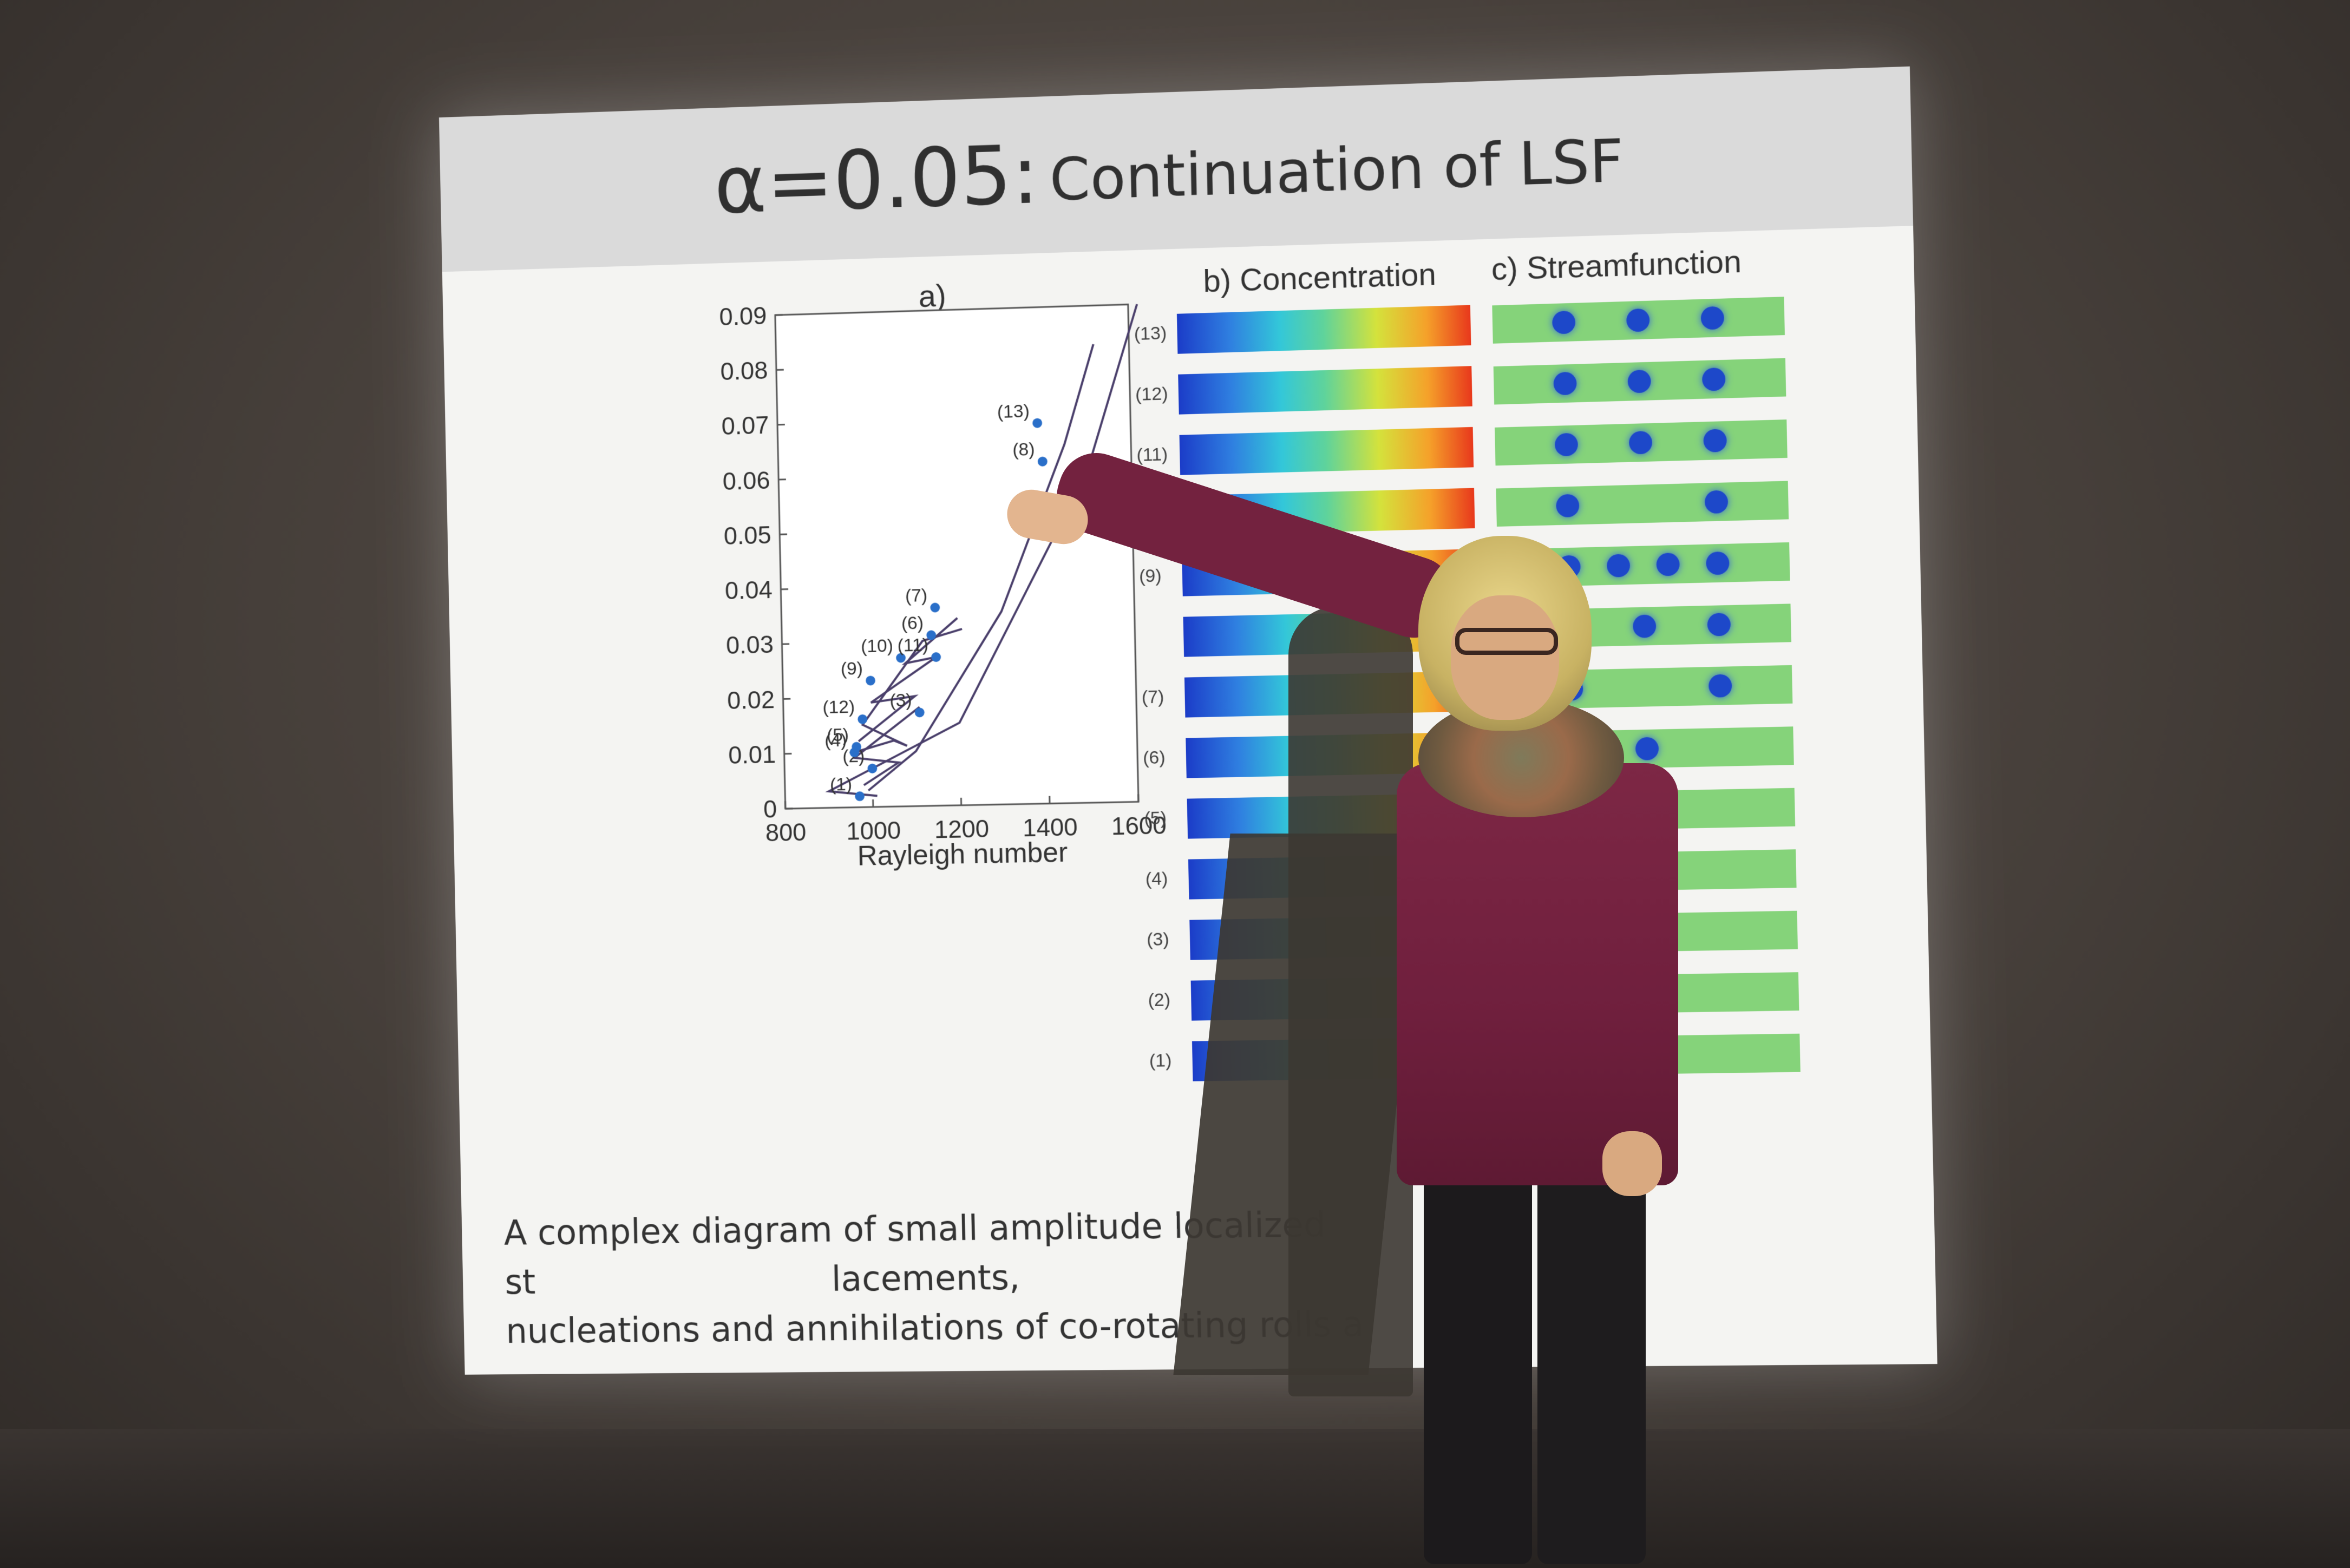  What do you see at coordinates (841, 784) in the screenshot?
I see `data-point-label: (1)` at bounding box center [841, 784].